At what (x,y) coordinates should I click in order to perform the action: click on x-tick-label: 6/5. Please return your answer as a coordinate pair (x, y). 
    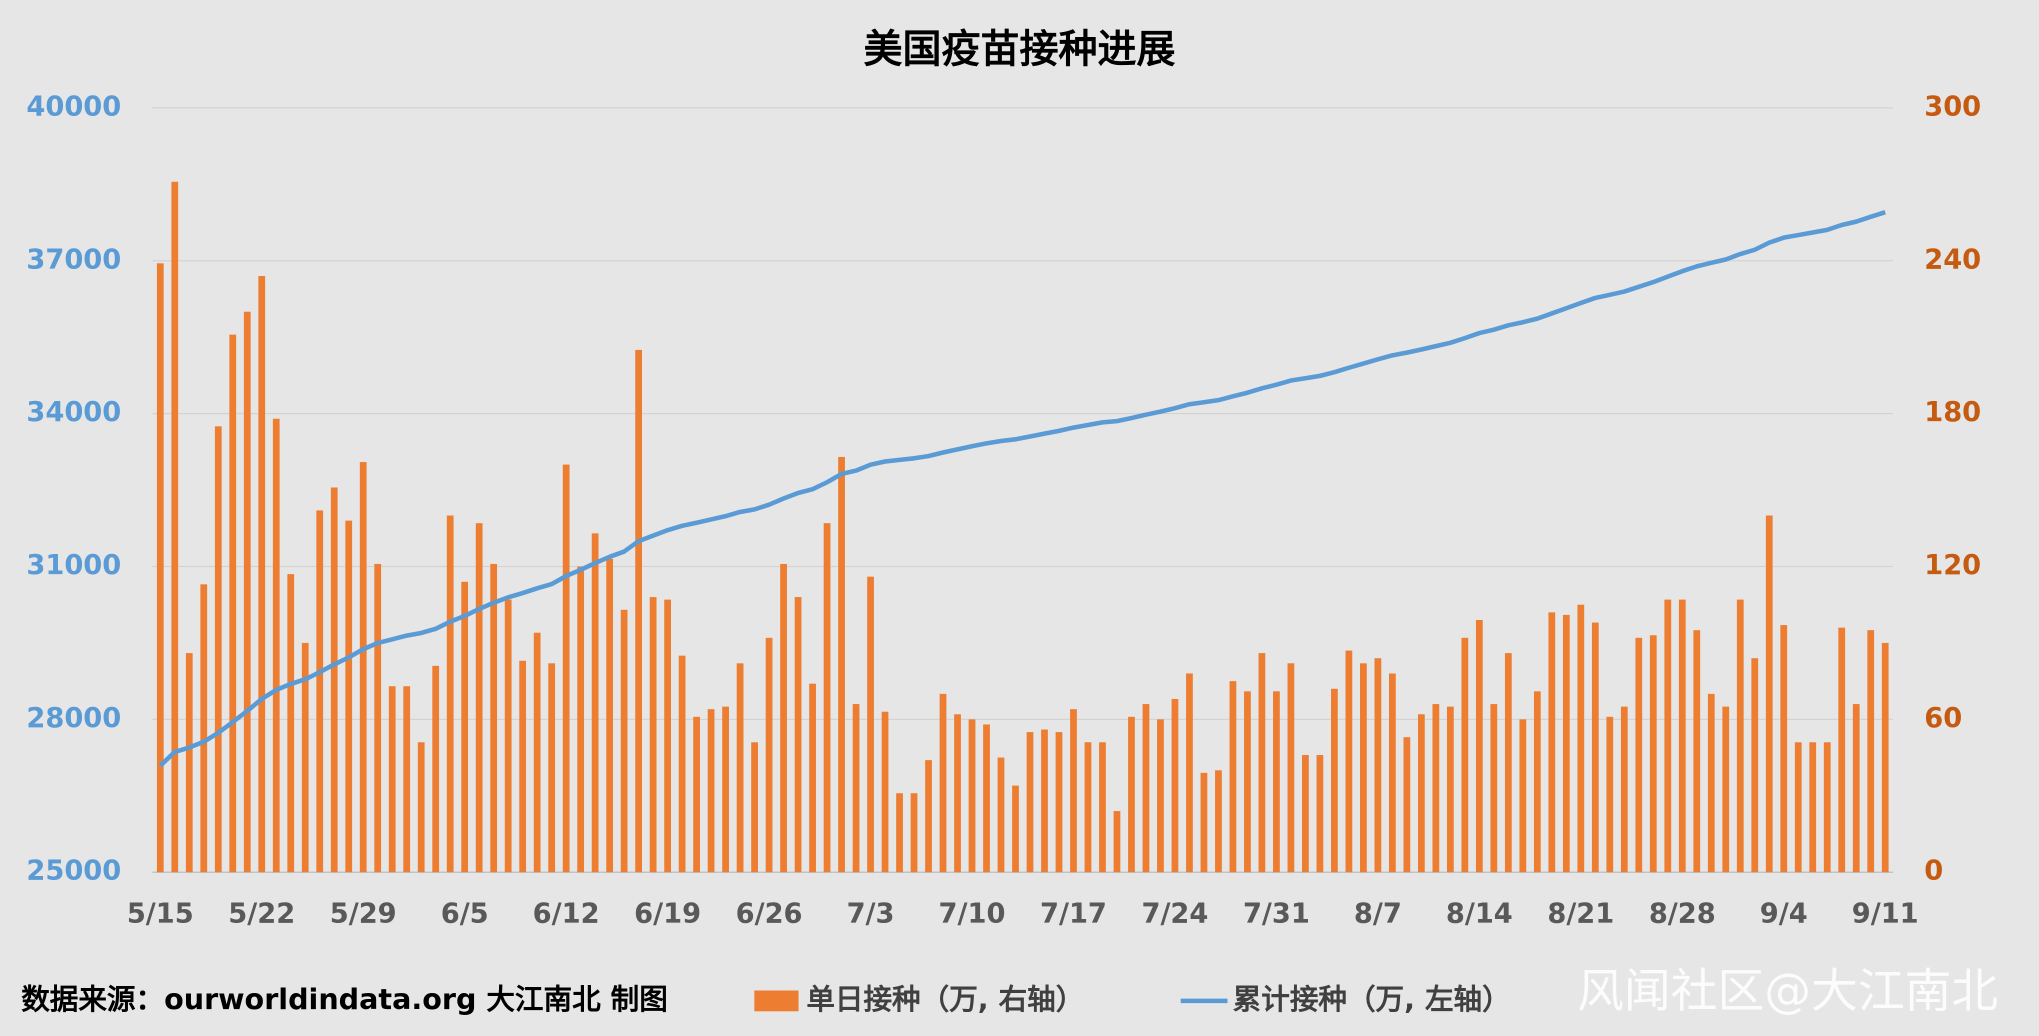
    Looking at the image, I should click on (465, 914).